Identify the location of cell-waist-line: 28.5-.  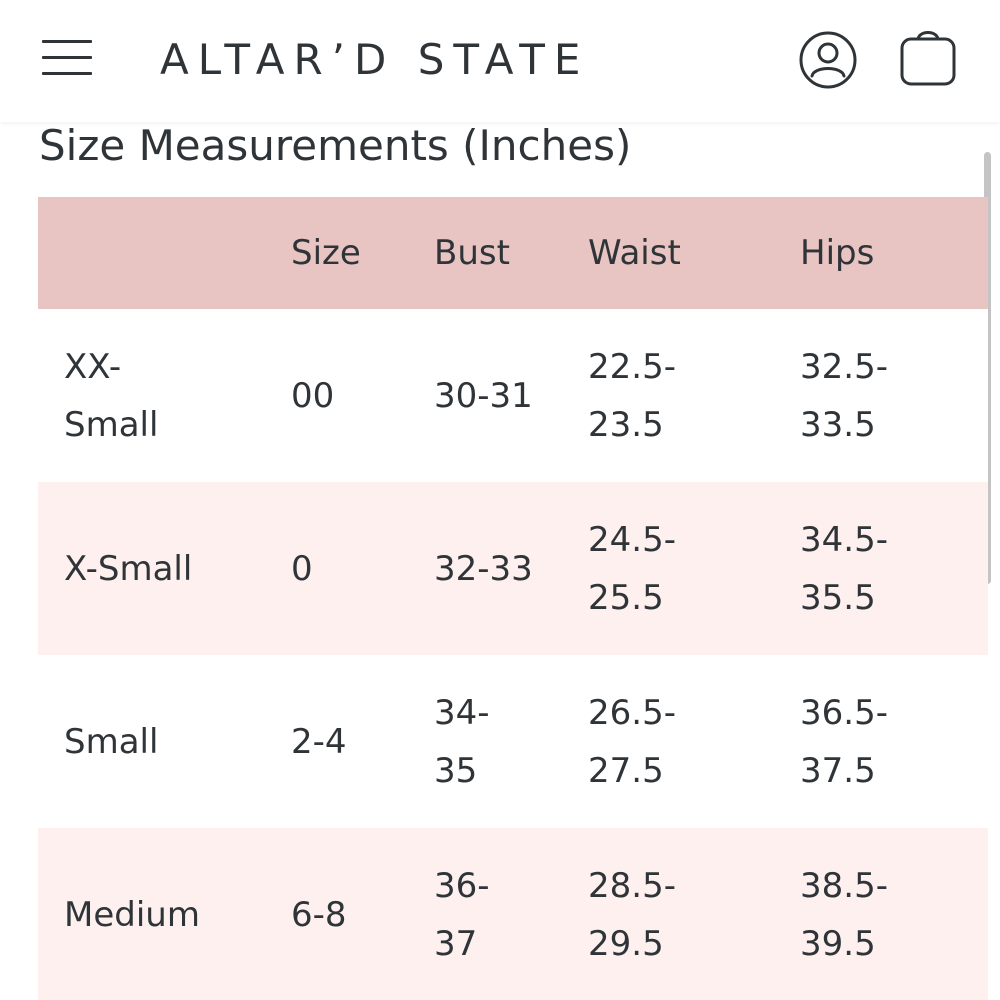
(632, 885).